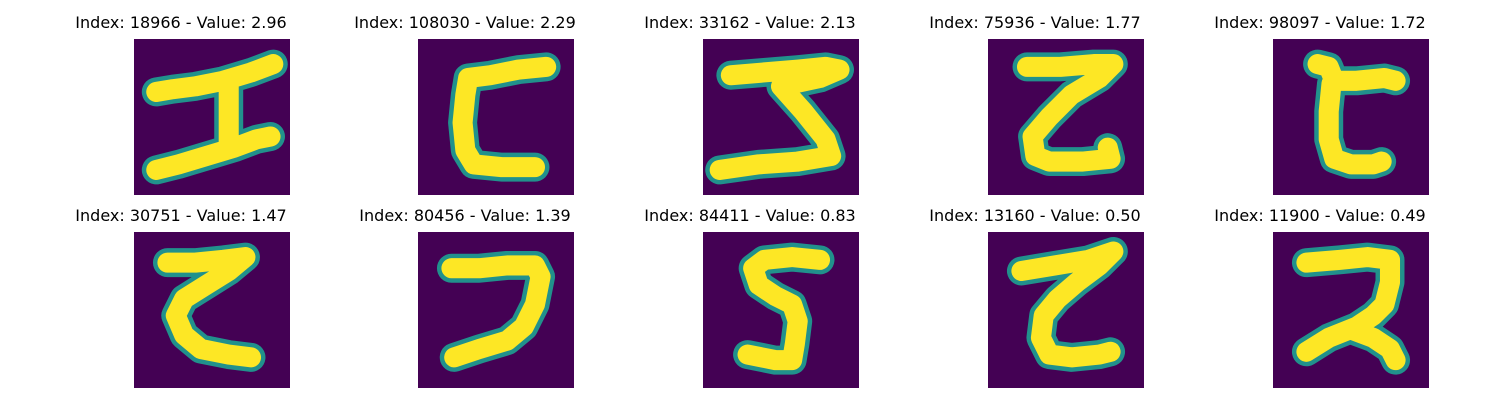 This screenshot has height=400, width=1500. I want to click on panel-title: Index: 18966 - Value: 2.96, so click(181, 22).